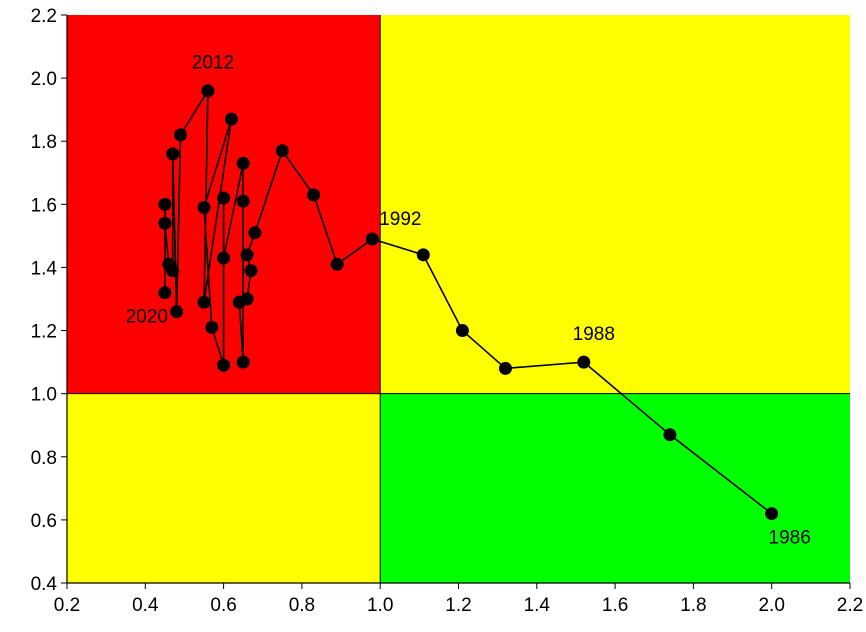 This screenshot has width=866, height=632. What do you see at coordinates (44, 79) in the screenshot?
I see `y-tick-label: 2.0` at bounding box center [44, 79].